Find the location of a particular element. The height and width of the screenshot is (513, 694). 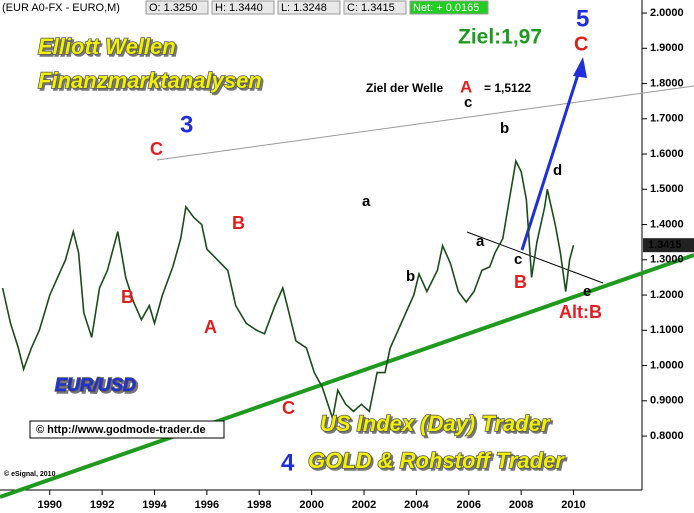

annotation: 5 is located at coordinates (582, 18).